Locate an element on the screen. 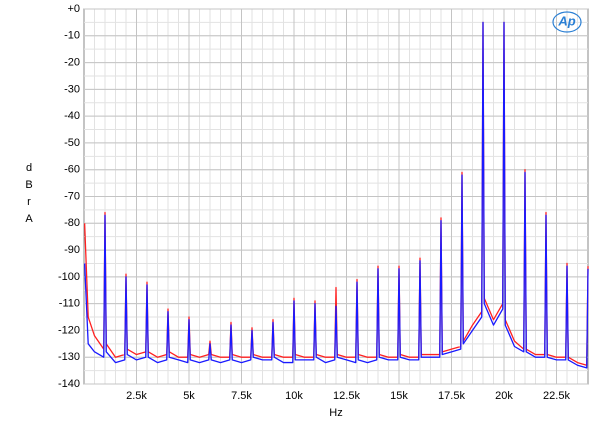 This screenshot has width=600, height=425. y-tick-label: -60 is located at coordinates (72, 170).